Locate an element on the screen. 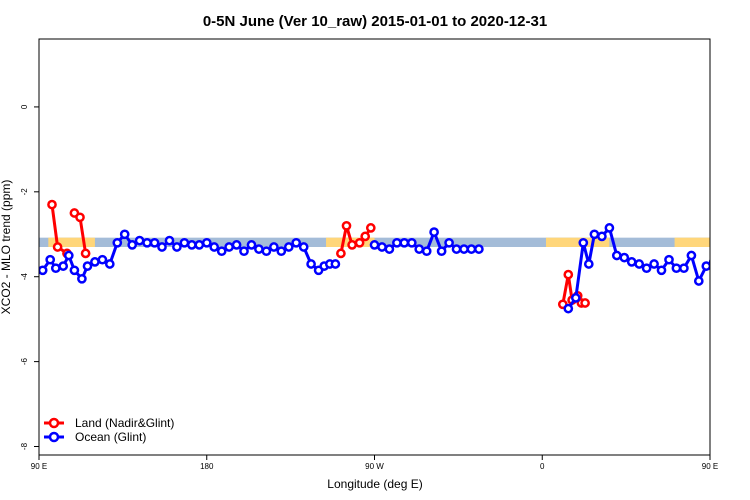 Image resolution: width=750 pixels, height=500 pixels. y-tick-label: -2 is located at coordinates (24, 192).